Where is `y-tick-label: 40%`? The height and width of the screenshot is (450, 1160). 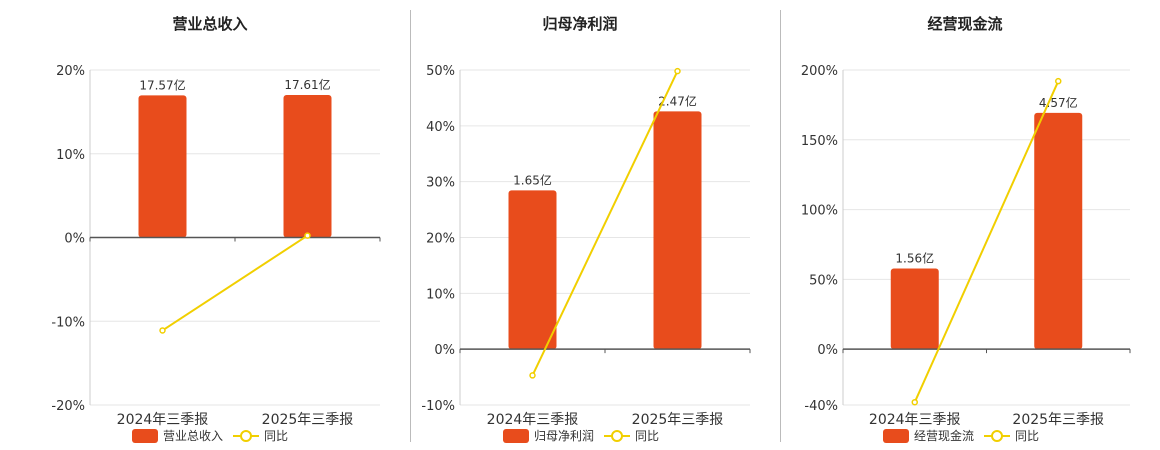
y-tick-label: 40% is located at coordinates (440, 127).